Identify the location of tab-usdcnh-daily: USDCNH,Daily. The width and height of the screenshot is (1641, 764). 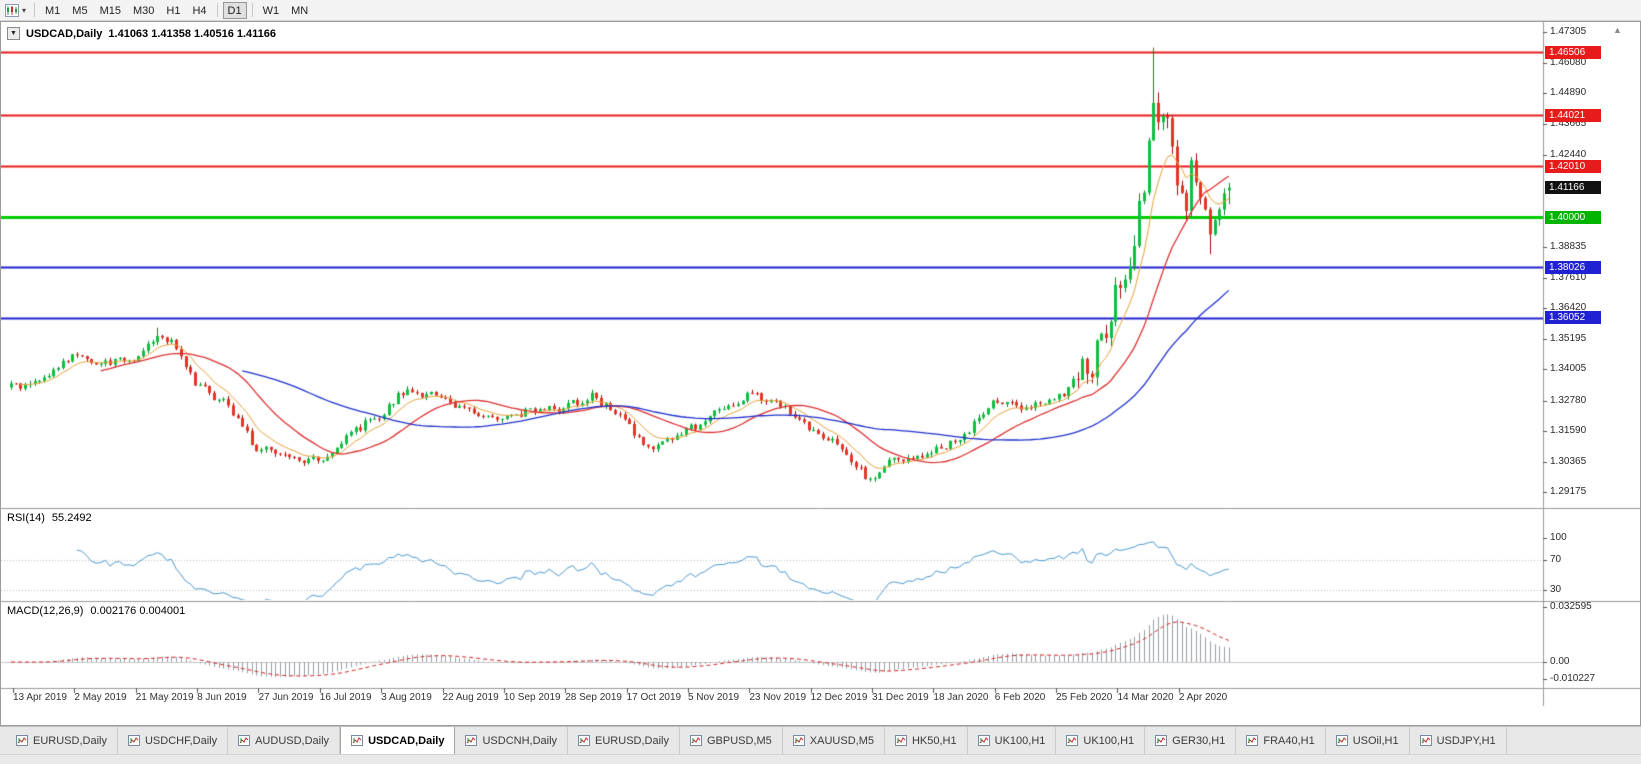
(512, 740).